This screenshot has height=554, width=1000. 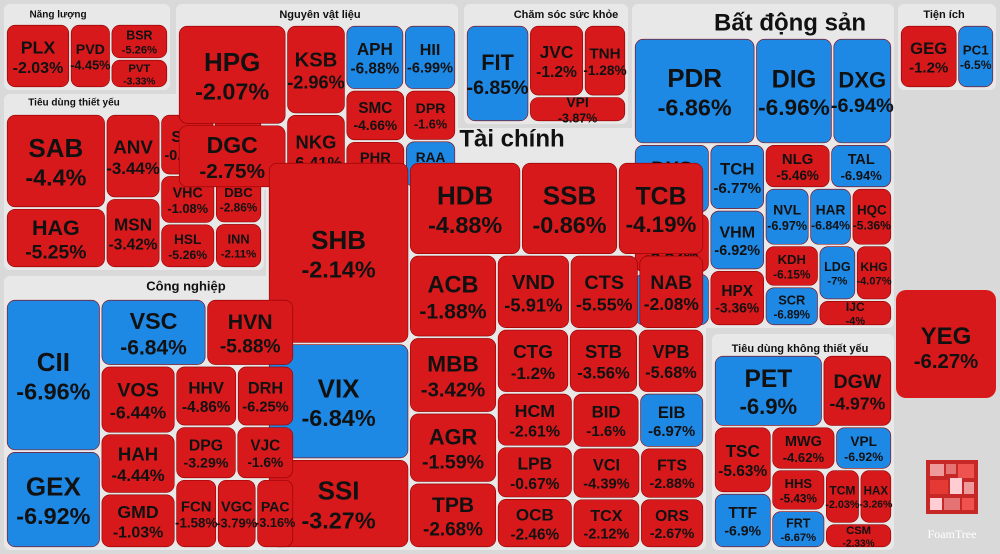 I want to click on stock-cell-smc: SMC-4.66%, so click(x=375, y=115).